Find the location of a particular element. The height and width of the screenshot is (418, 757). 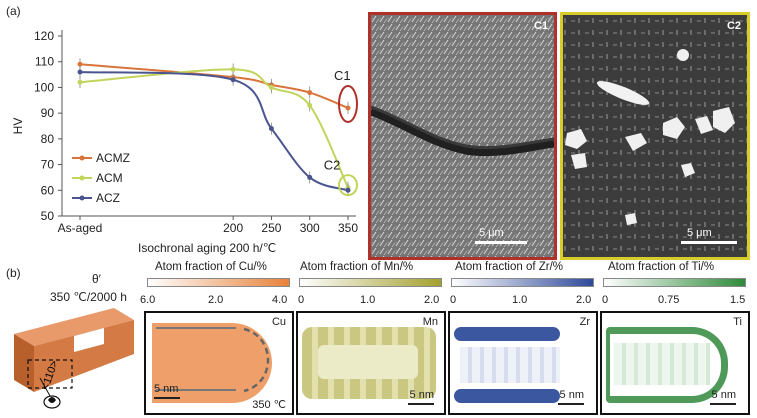

micrograph-c2-label: C2 is located at coordinates (733, 26).